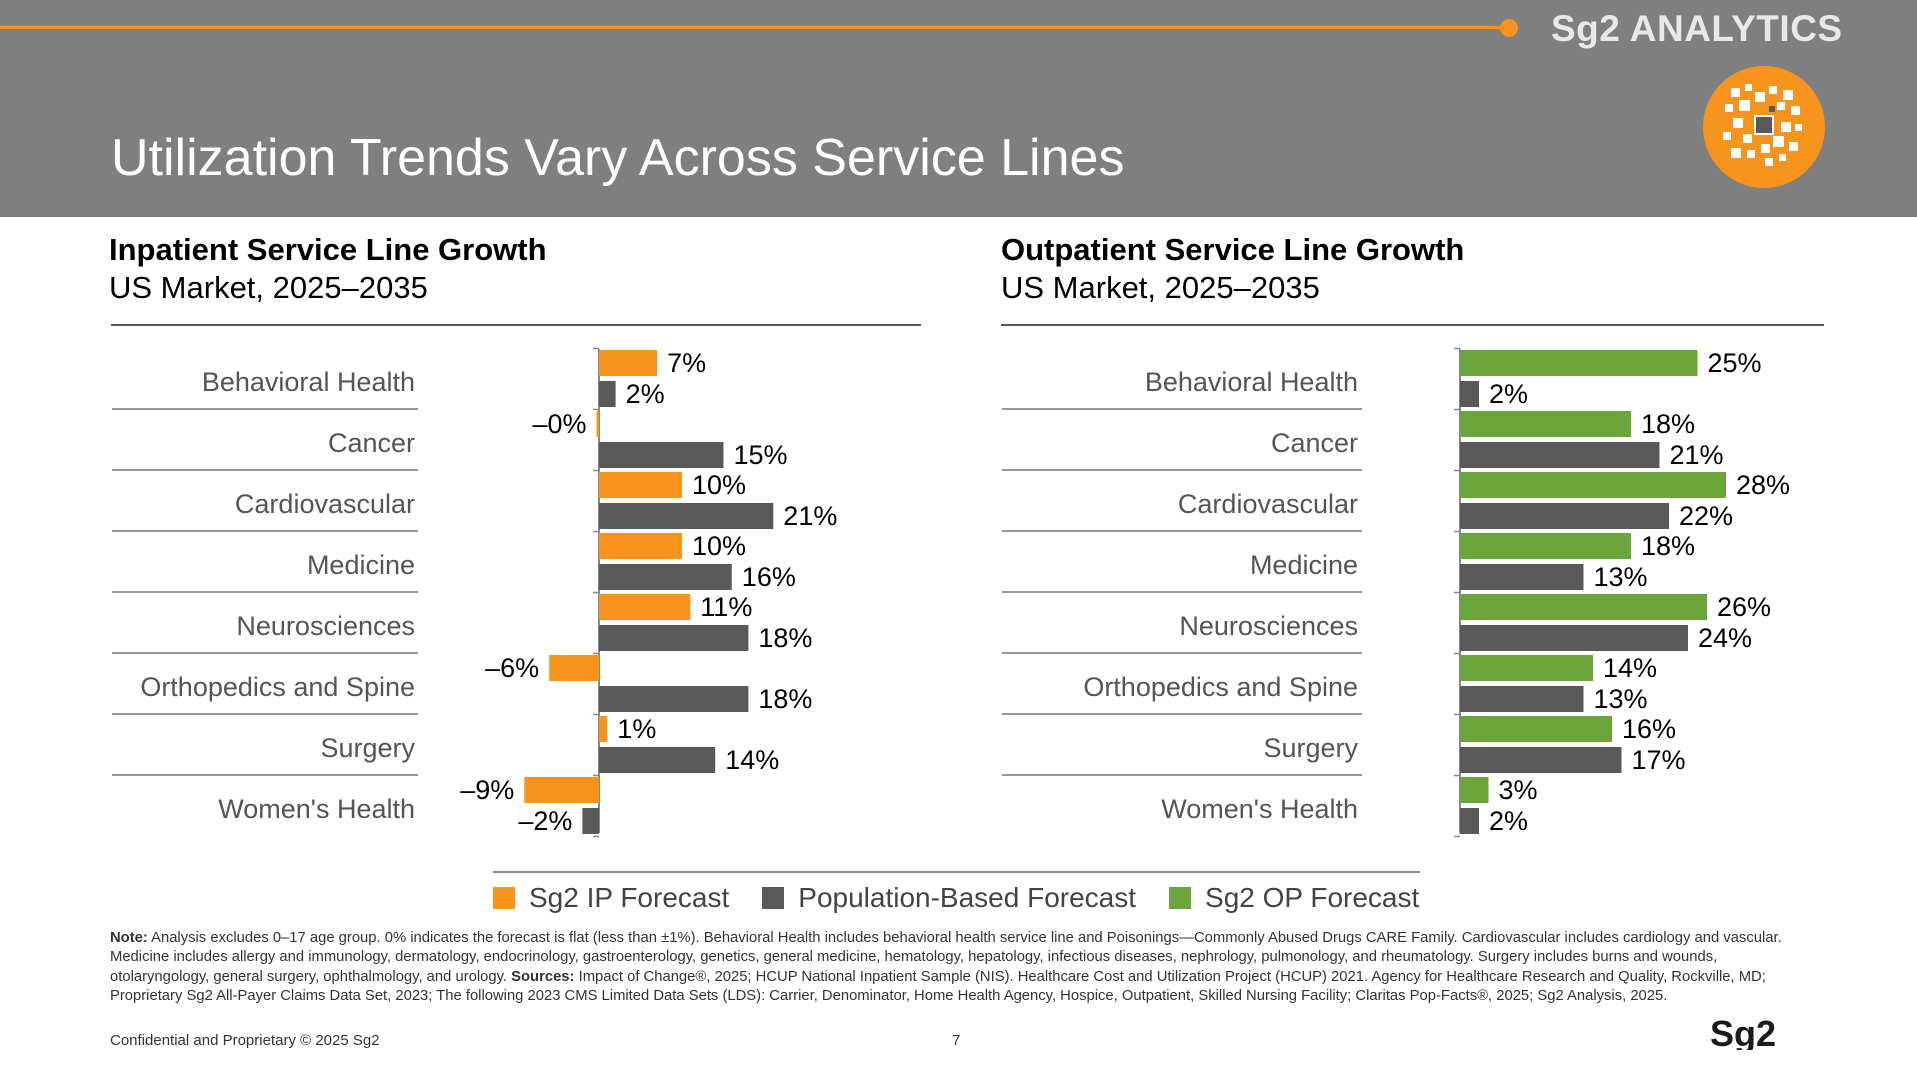 The image size is (1917, 1077). Describe the element at coordinates (516, 325) in the screenshot. I see `inpatient-title-rule` at that location.